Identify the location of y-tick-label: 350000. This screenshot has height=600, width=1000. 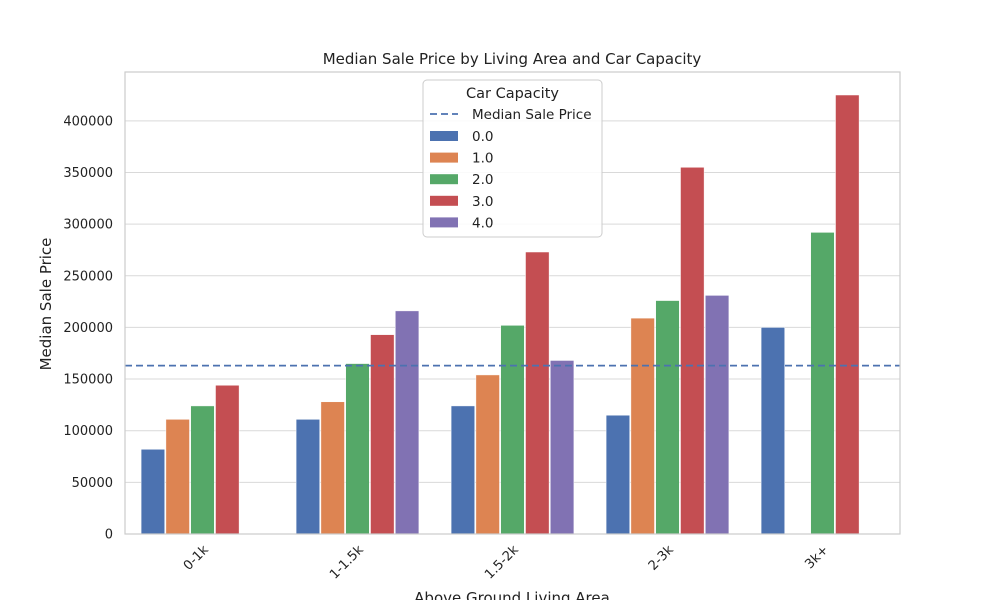
(88, 173).